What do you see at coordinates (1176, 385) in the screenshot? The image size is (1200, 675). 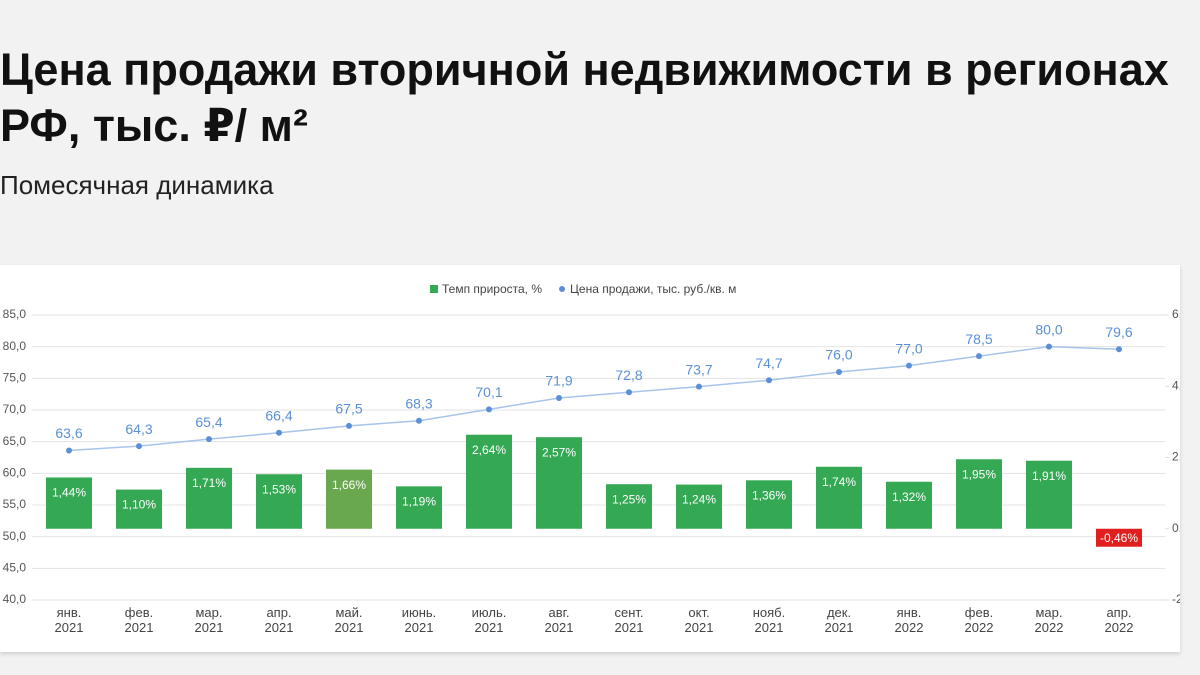 I see `y2-tick-label: 4,00%` at bounding box center [1176, 385].